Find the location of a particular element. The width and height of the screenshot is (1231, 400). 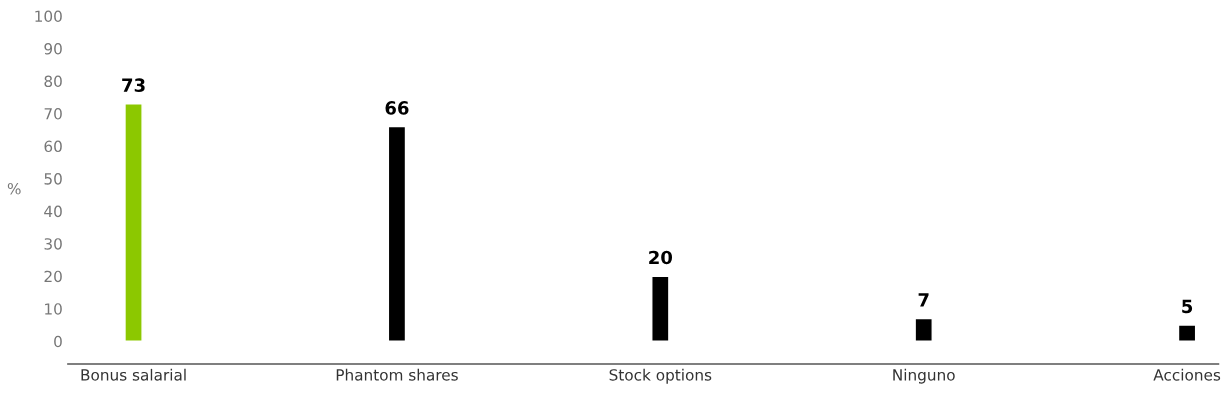

y-tick-label: 0 is located at coordinates (58, 341).